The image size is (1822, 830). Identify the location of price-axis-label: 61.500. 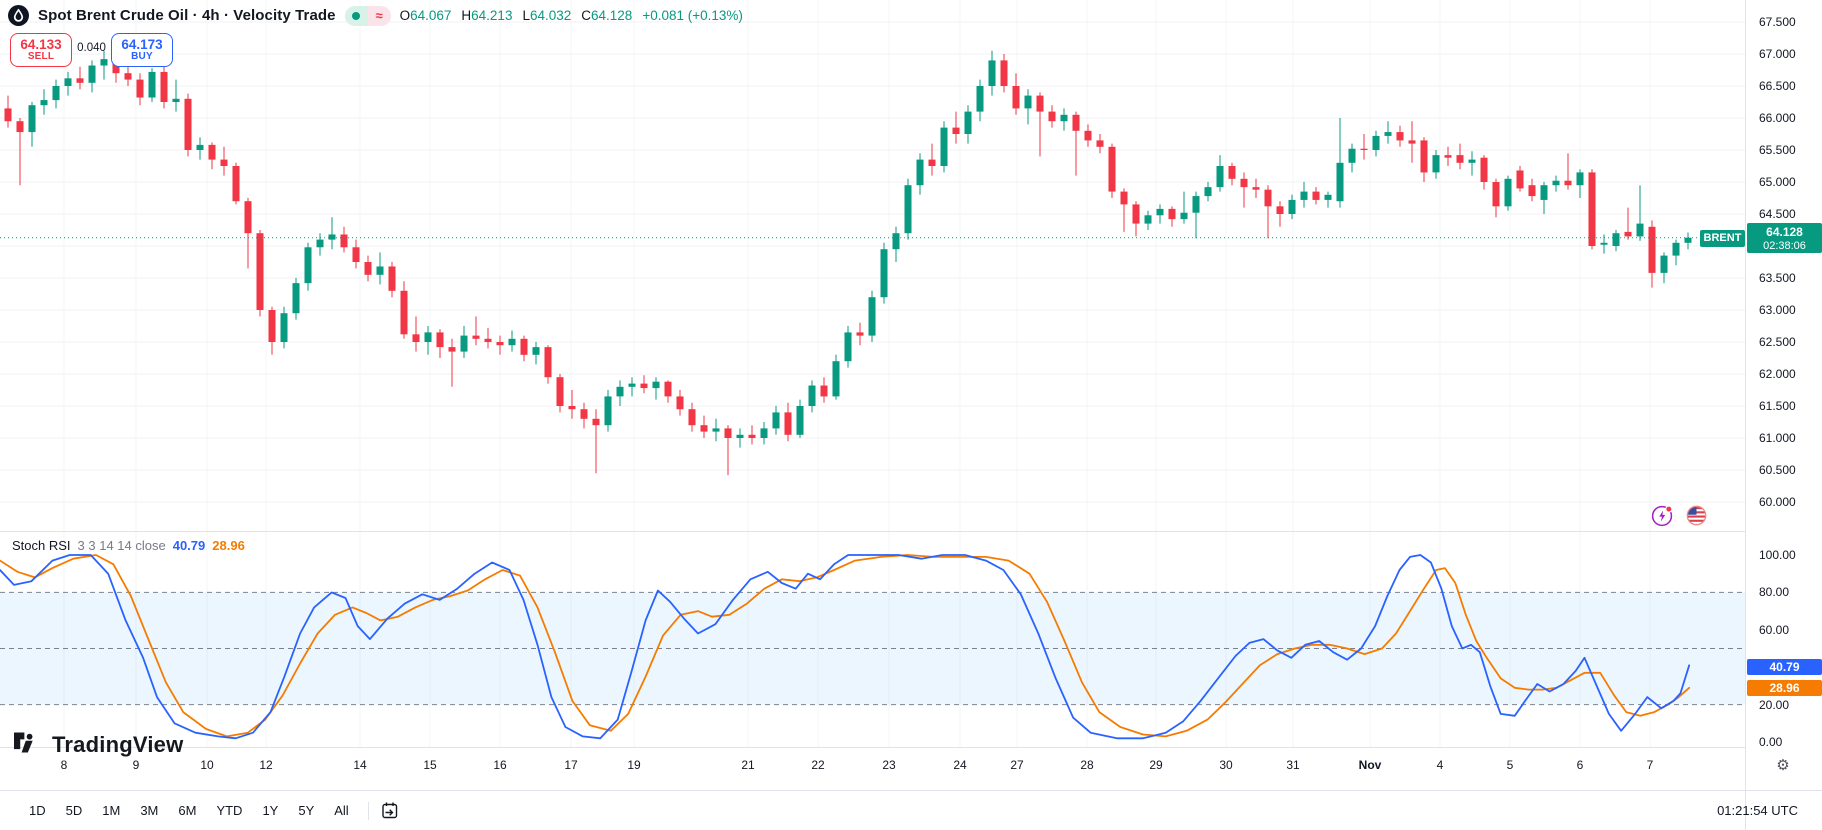
(1777, 406).